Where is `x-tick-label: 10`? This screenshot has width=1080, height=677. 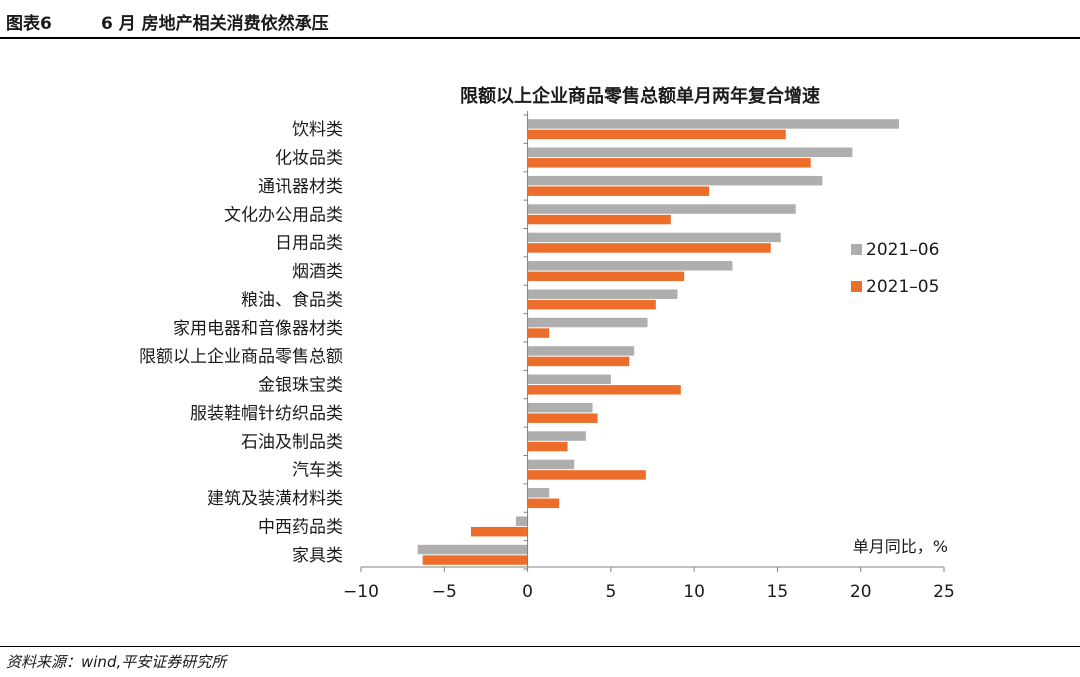
x-tick-label: 10 is located at coordinates (694, 592).